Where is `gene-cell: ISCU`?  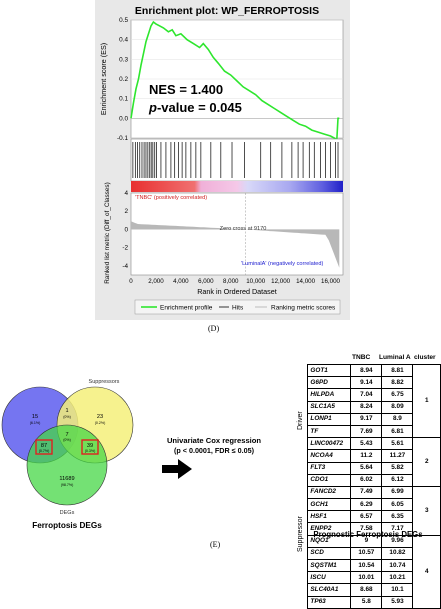 gene-cell: ISCU is located at coordinates (329, 578).